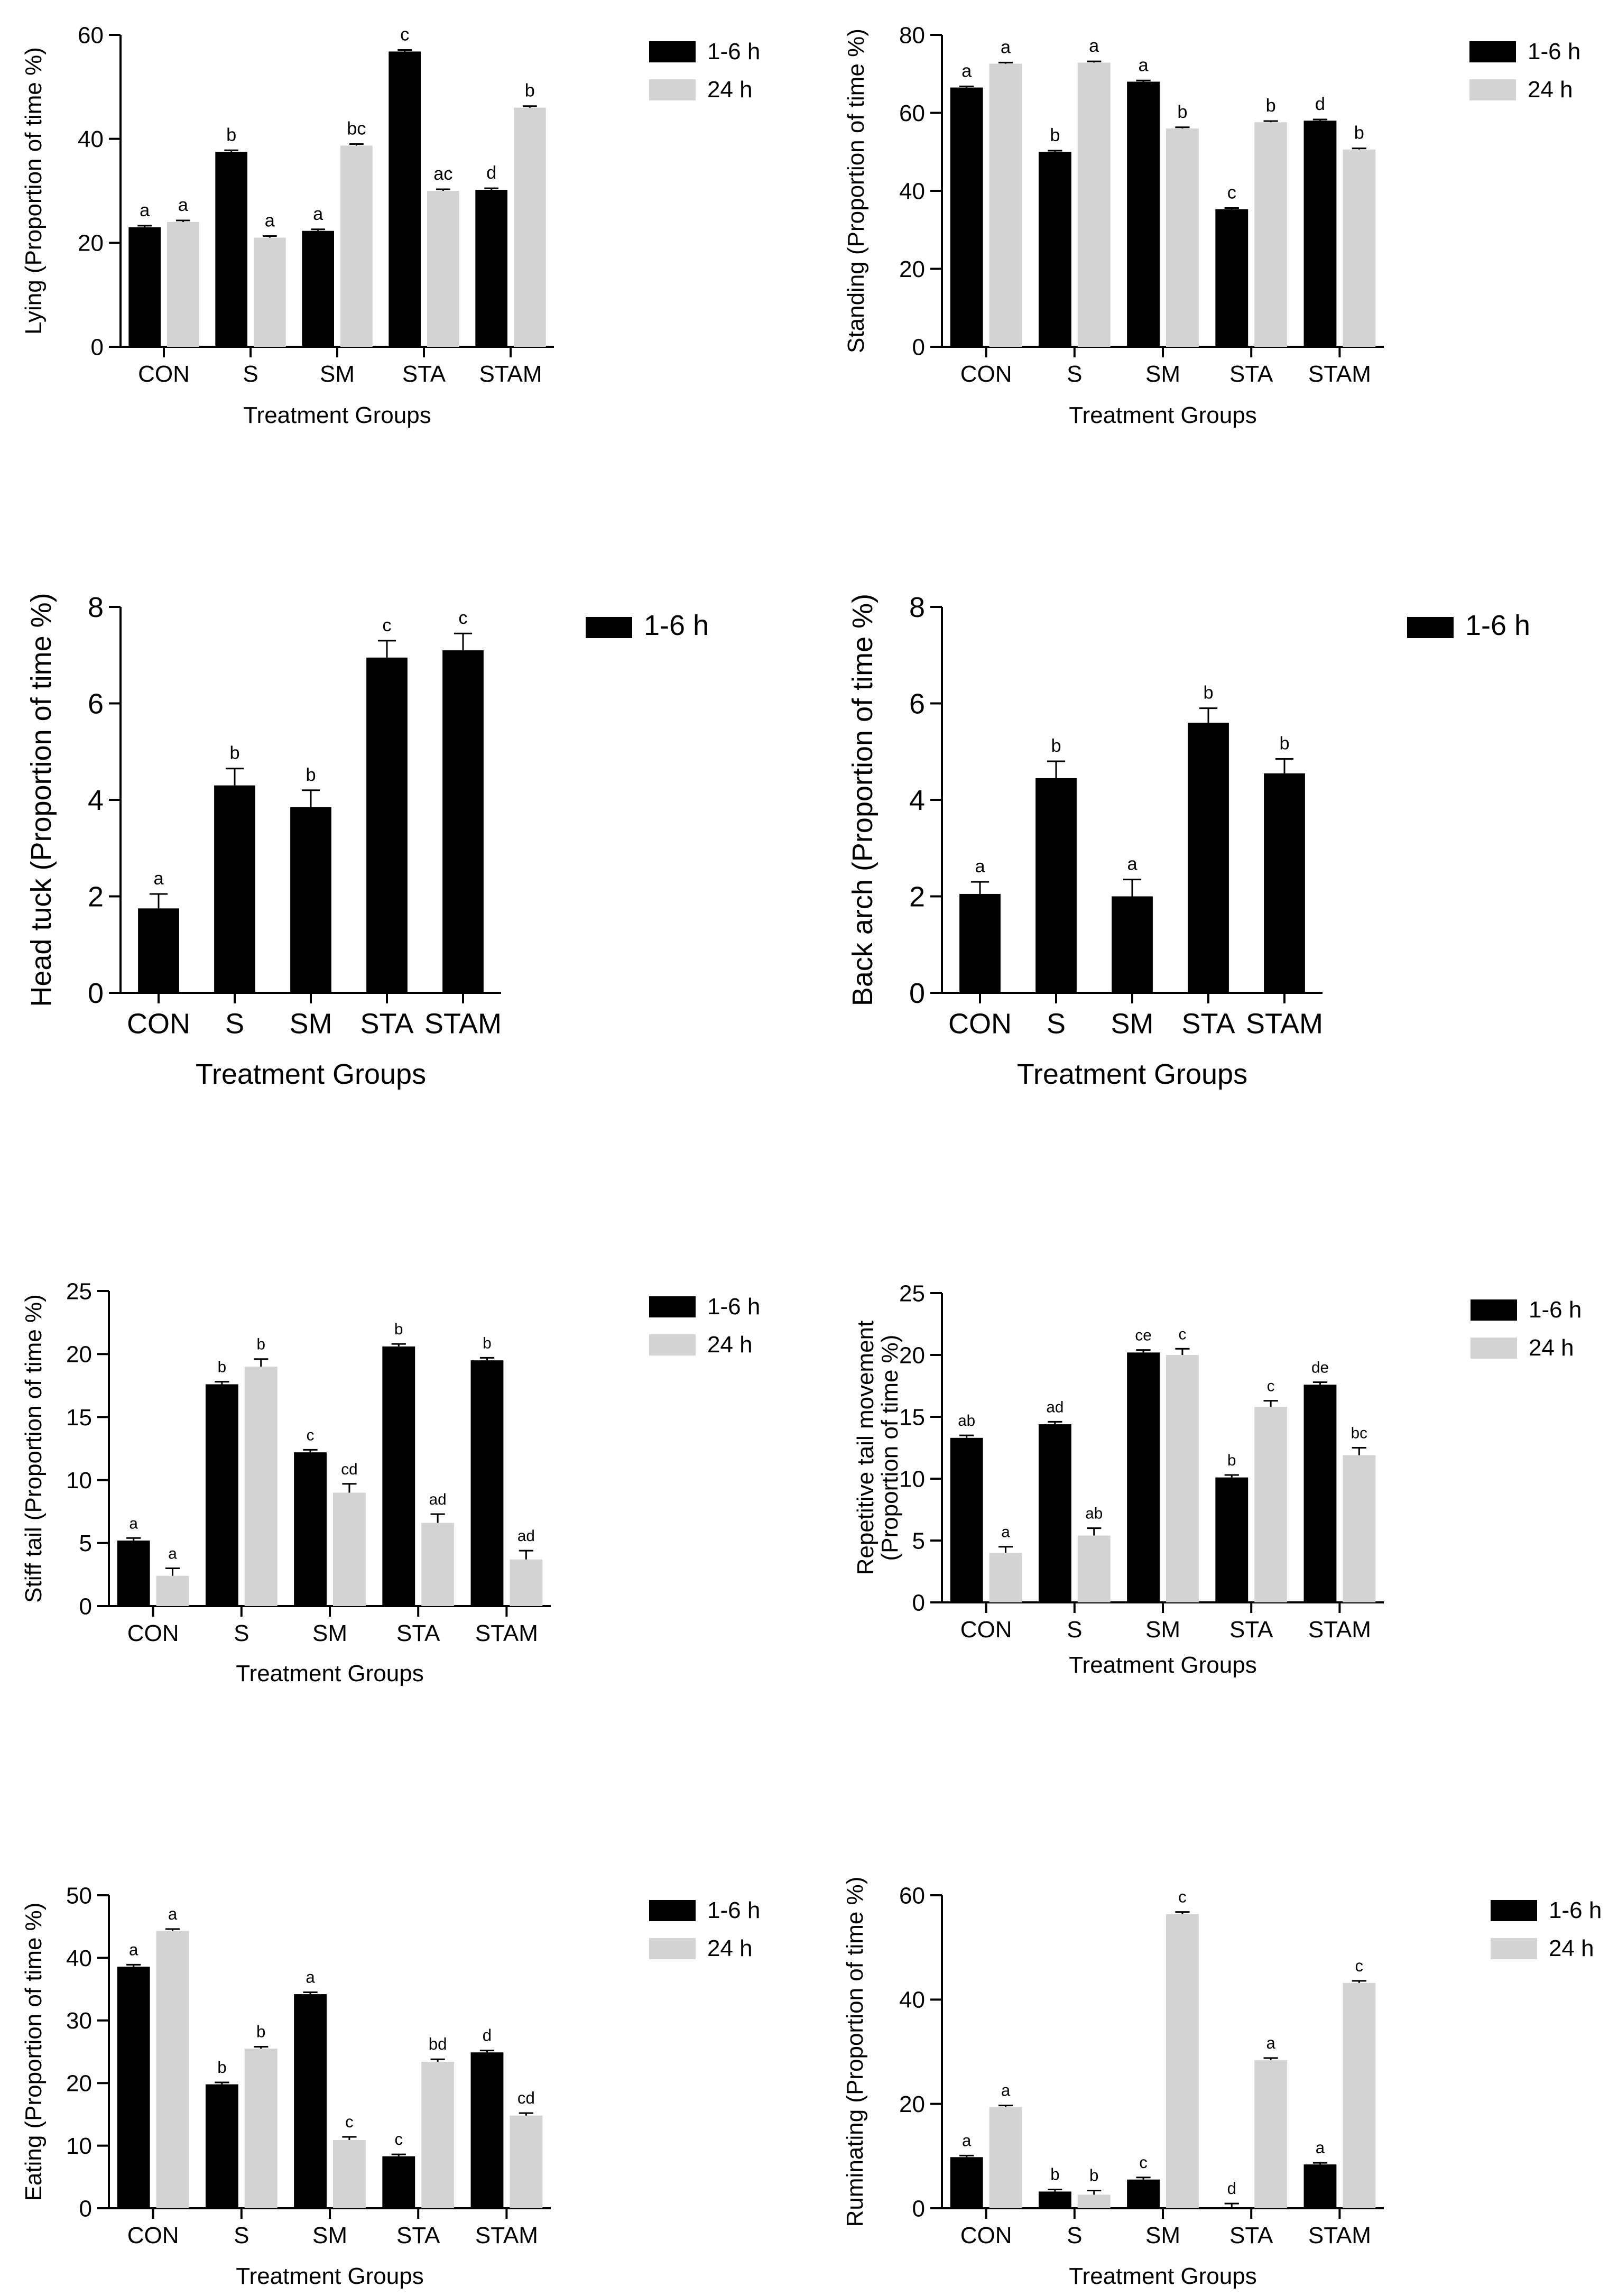  I want to click on y-axis-label: Standing (Proportion of time %), so click(856, 191).